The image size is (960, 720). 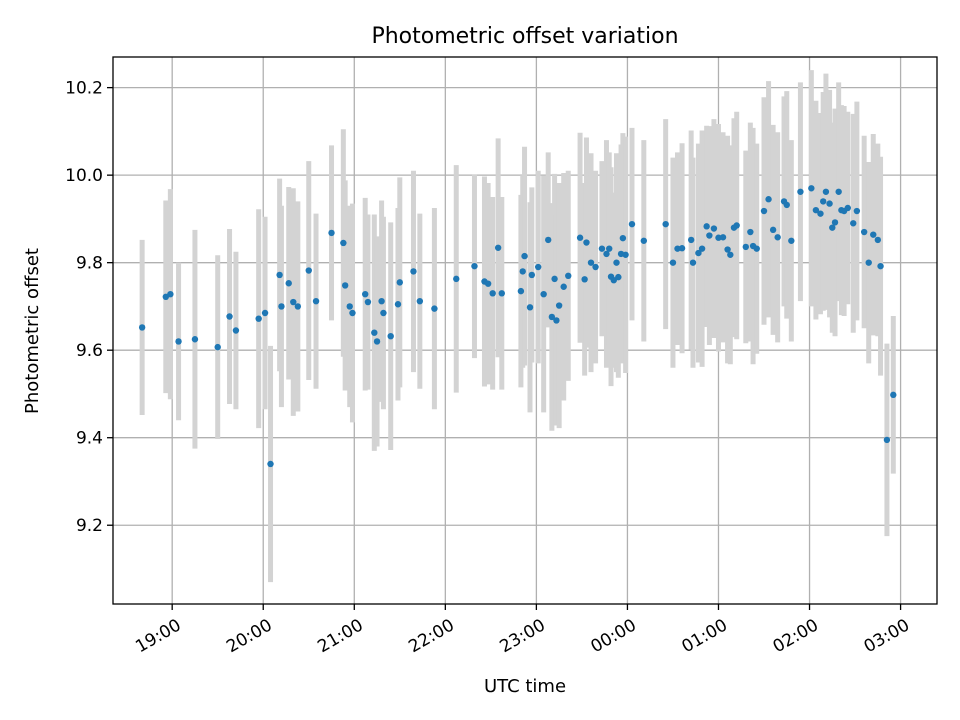 What do you see at coordinates (32, 331) in the screenshot?
I see `y-axis-label: Photometric offset` at bounding box center [32, 331].